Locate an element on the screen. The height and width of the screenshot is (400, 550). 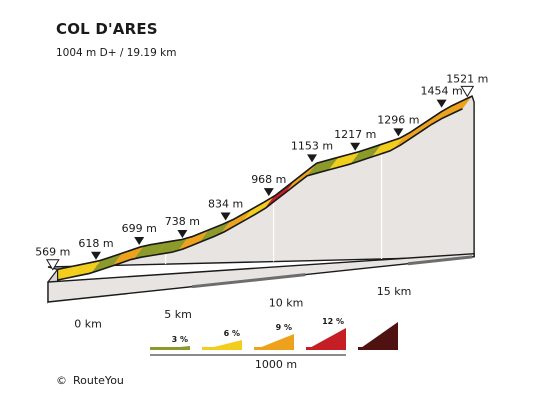
legend-label: 12 % is located at coordinates (333, 321).